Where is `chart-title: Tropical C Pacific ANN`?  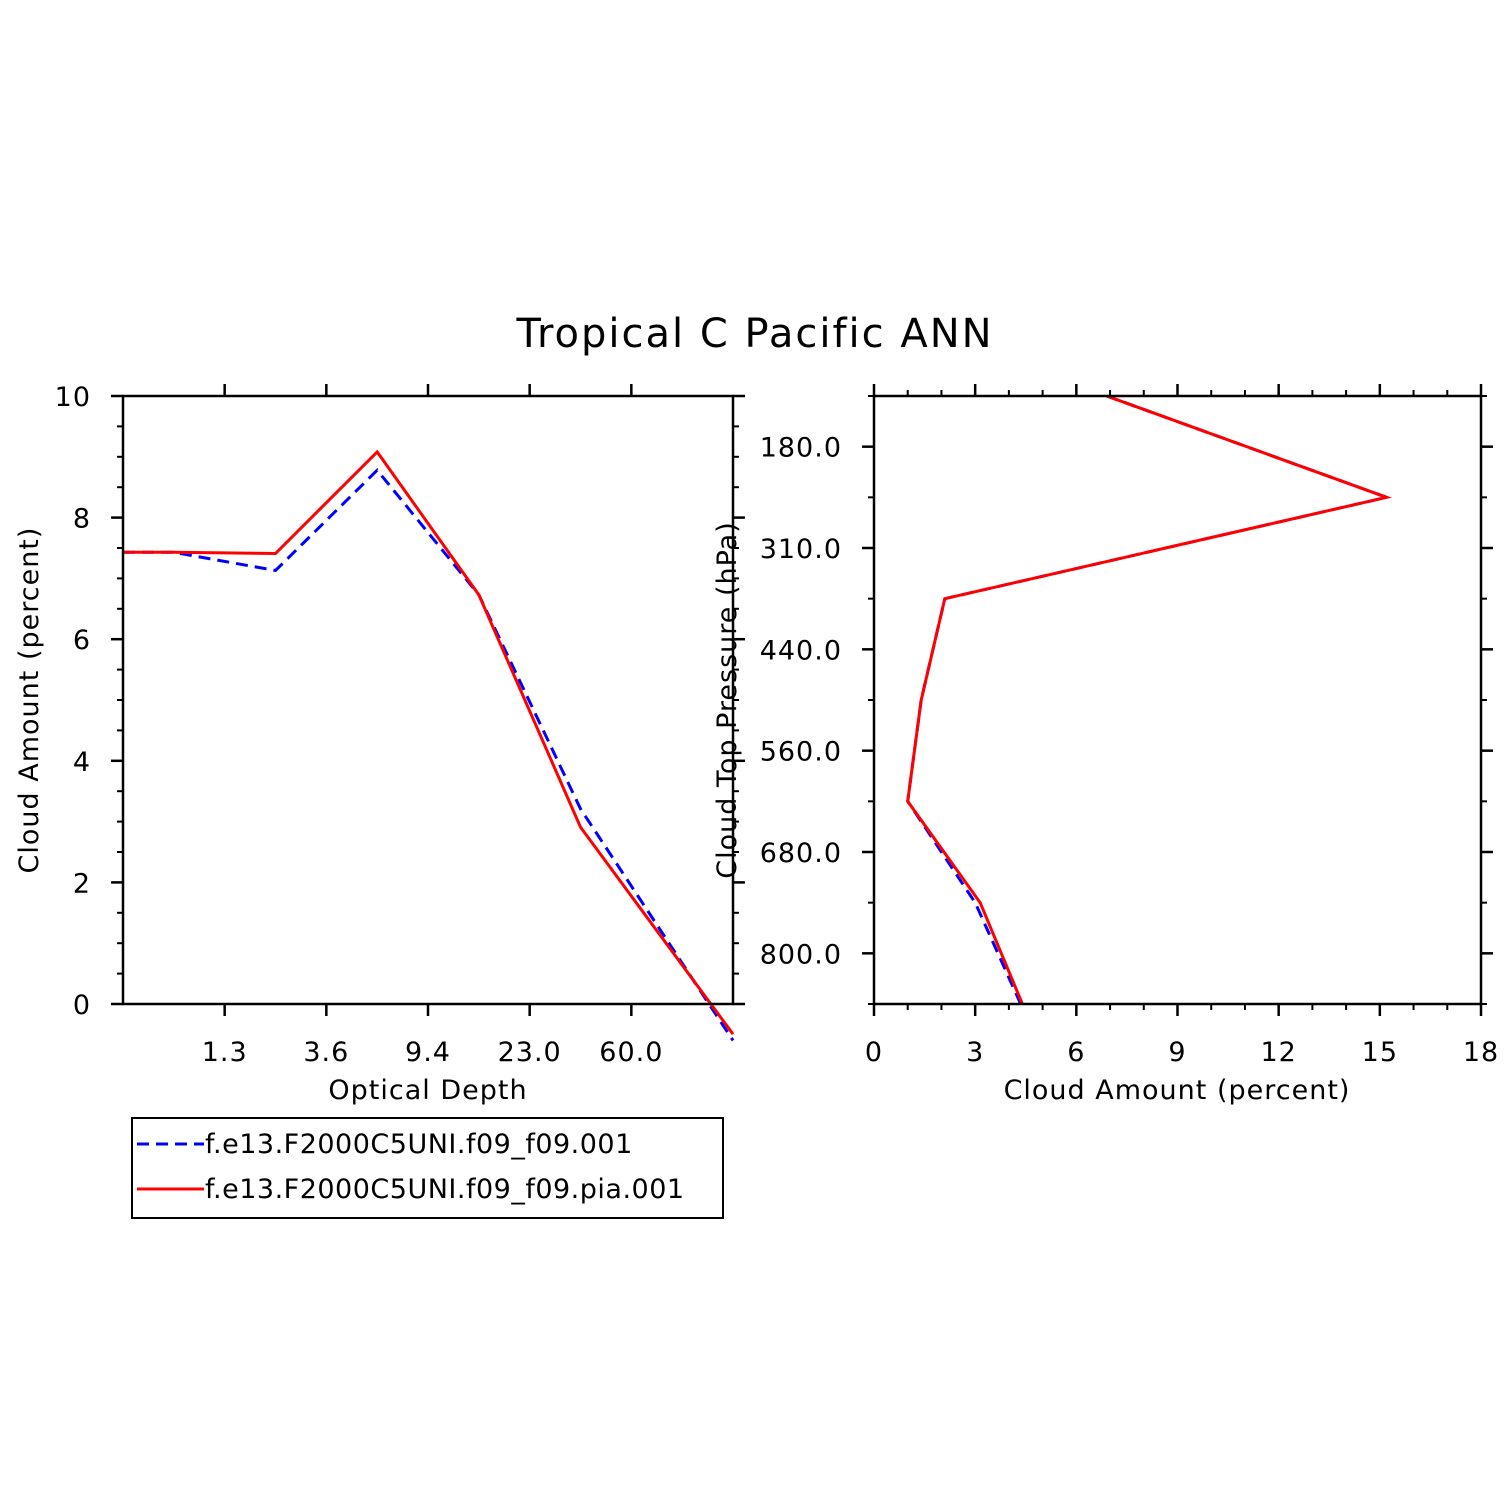
chart-title: Tropical C Pacific ANN is located at coordinates (754, 334).